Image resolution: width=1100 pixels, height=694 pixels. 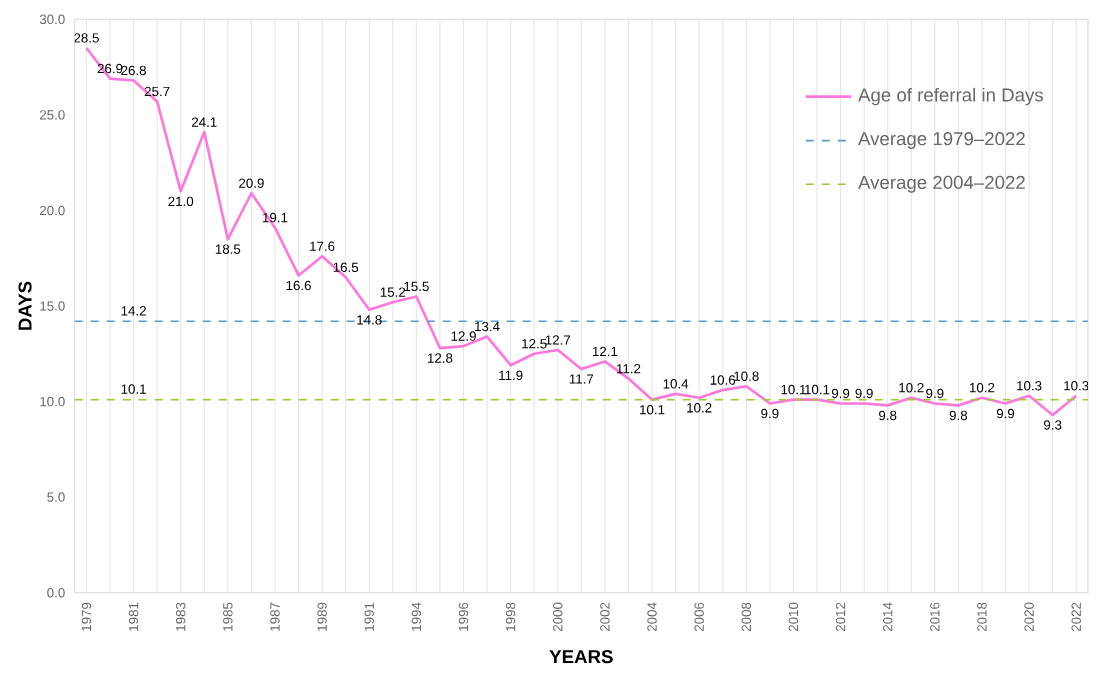 What do you see at coordinates (941, 140) in the screenshot?
I see `legend-label: Average 1979–2022` at bounding box center [941, 140].